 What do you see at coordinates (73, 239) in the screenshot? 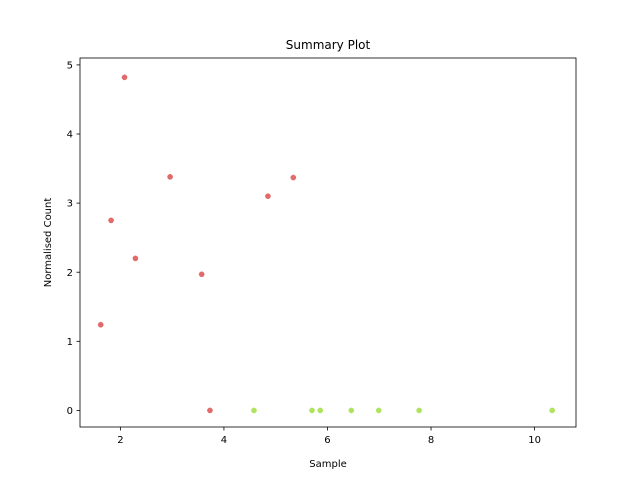
I see `y-axis-ticks: 0 1 2 3 4 5` at bounding box center [73, 239].